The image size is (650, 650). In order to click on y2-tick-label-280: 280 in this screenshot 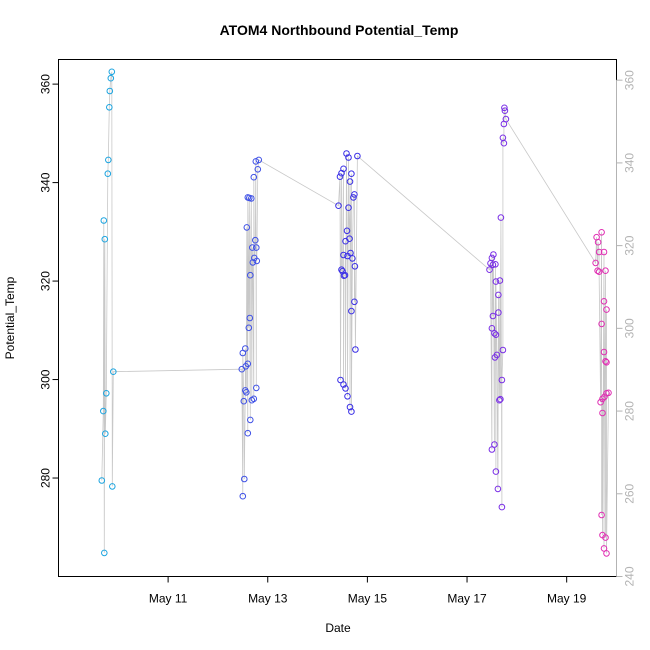, I will do `click(630, 411)`.